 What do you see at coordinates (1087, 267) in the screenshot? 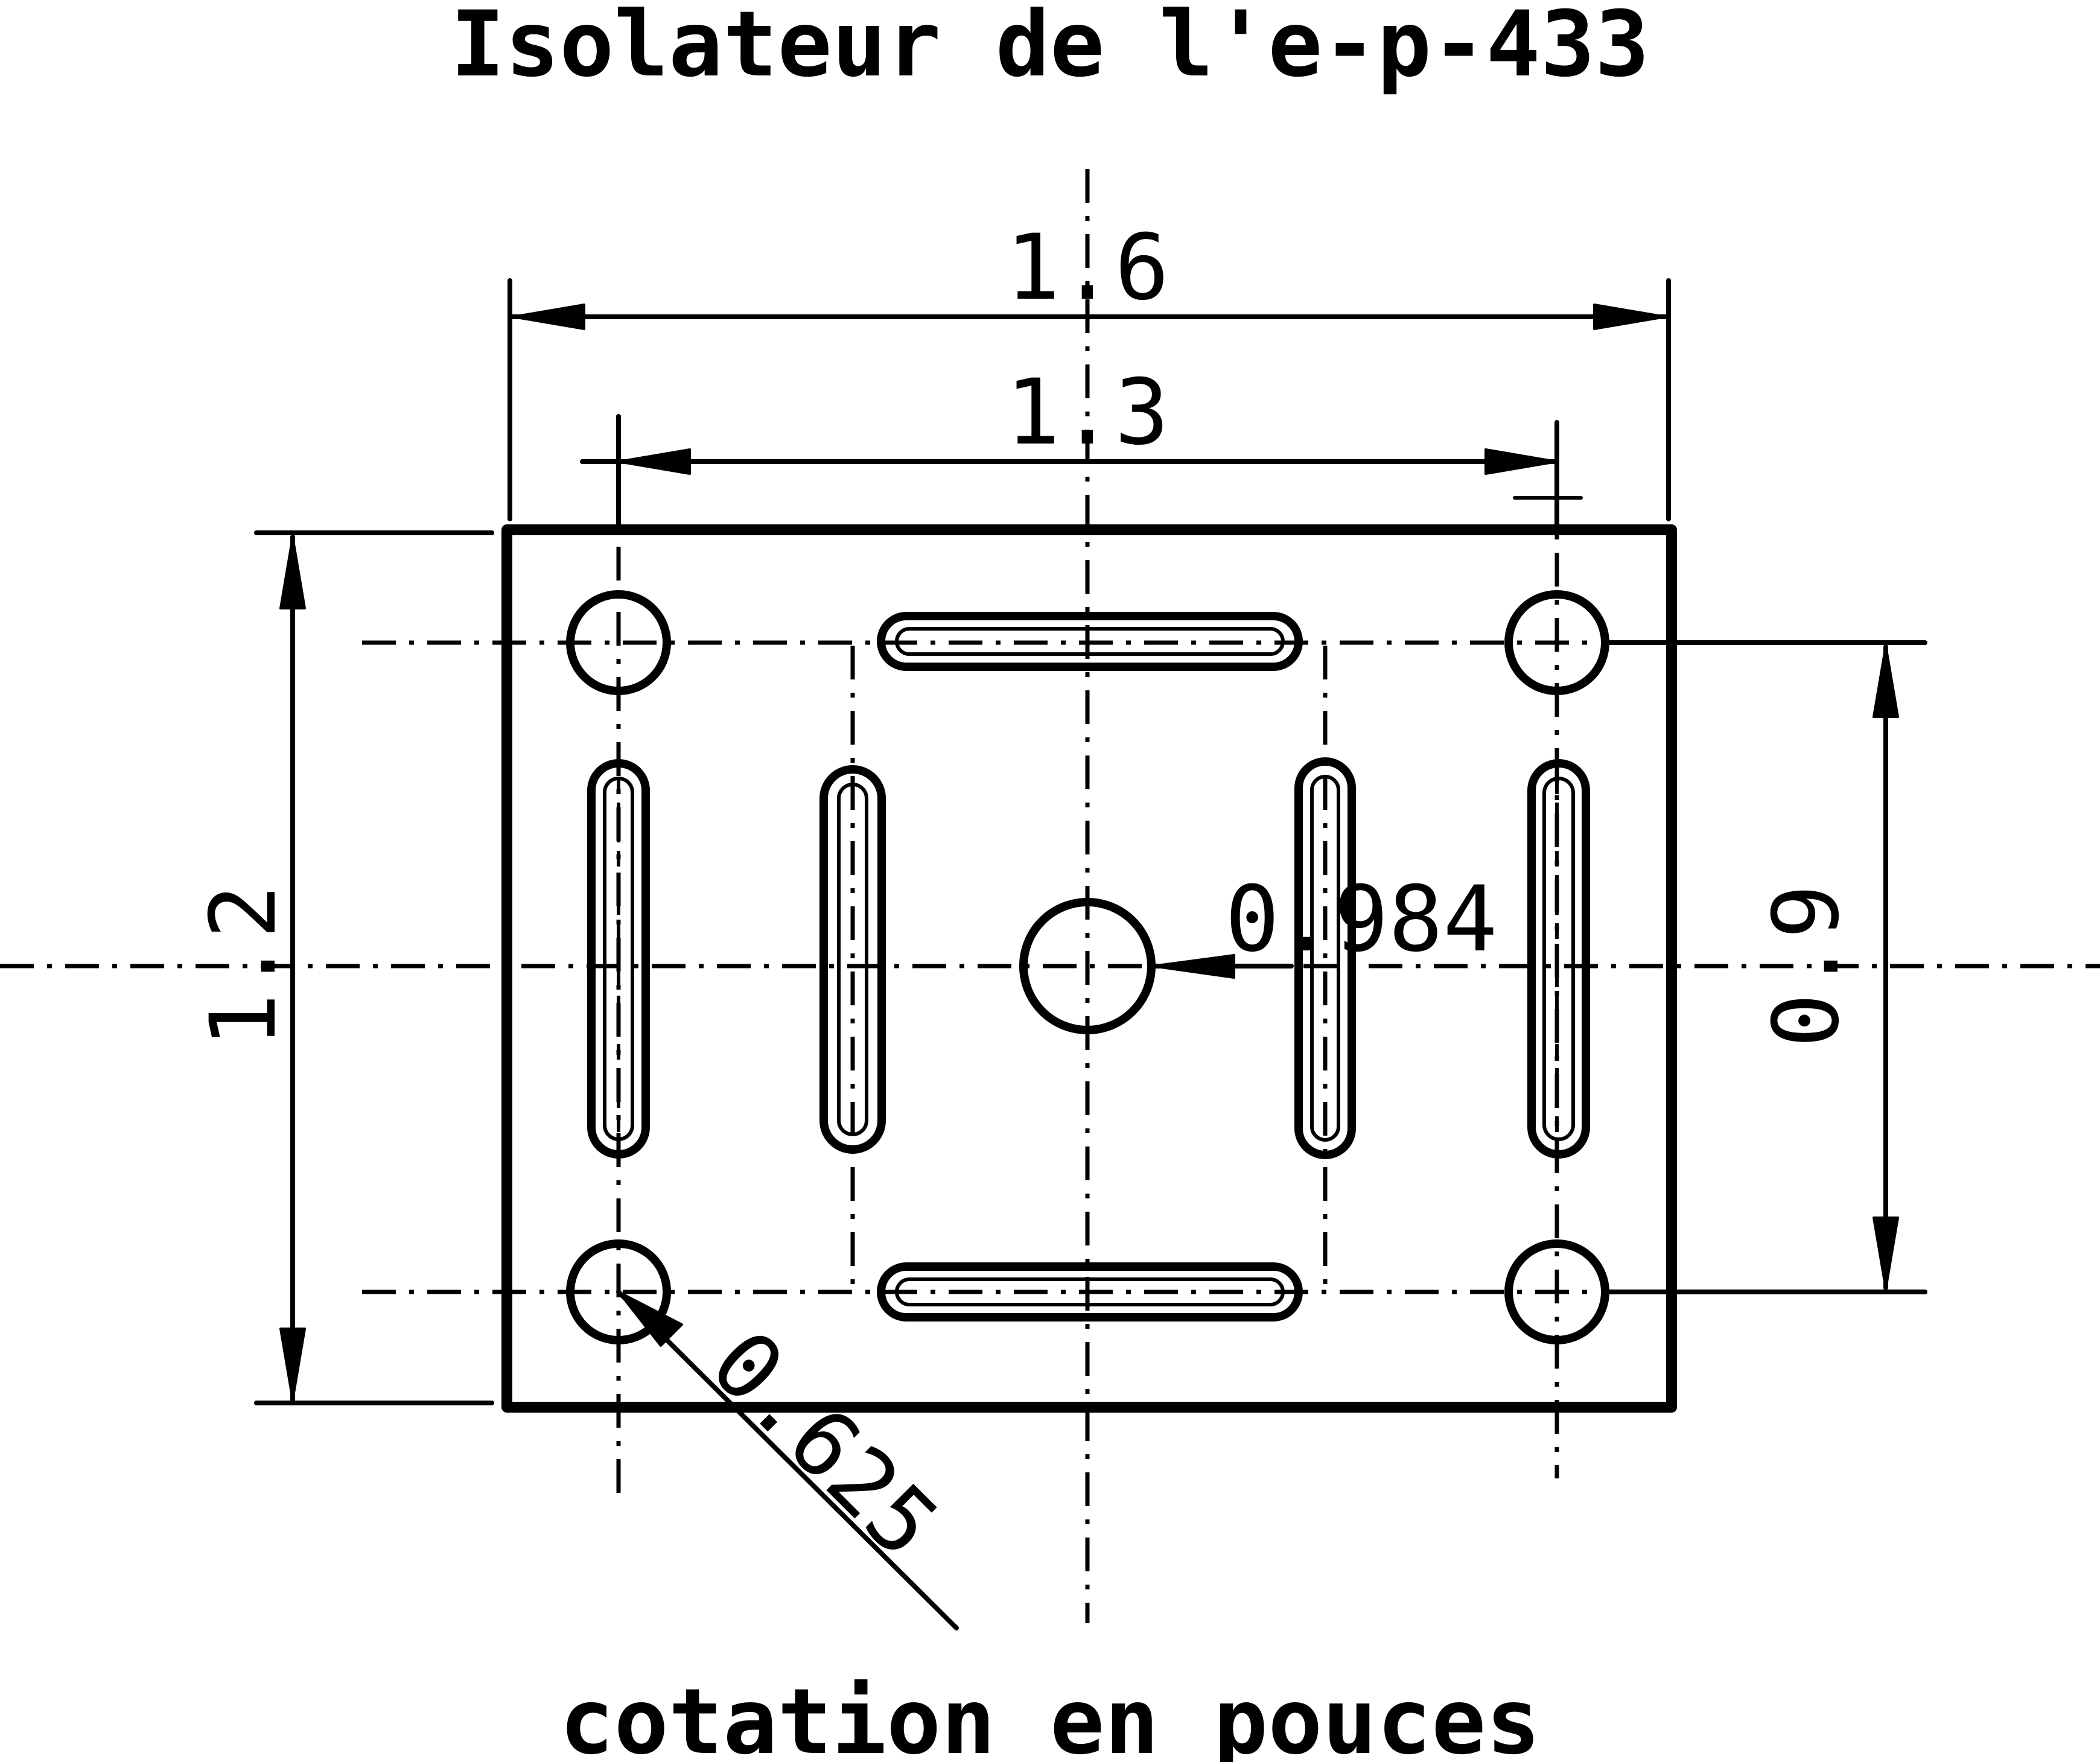
I see `dimension-label-overall-width: 1.6` at bounding box center [1087, 267].